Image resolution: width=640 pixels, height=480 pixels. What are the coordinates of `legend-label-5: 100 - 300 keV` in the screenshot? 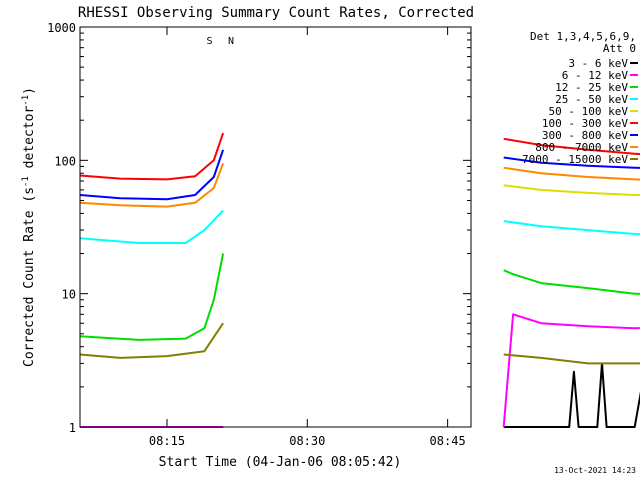 It's located at (585, 123).